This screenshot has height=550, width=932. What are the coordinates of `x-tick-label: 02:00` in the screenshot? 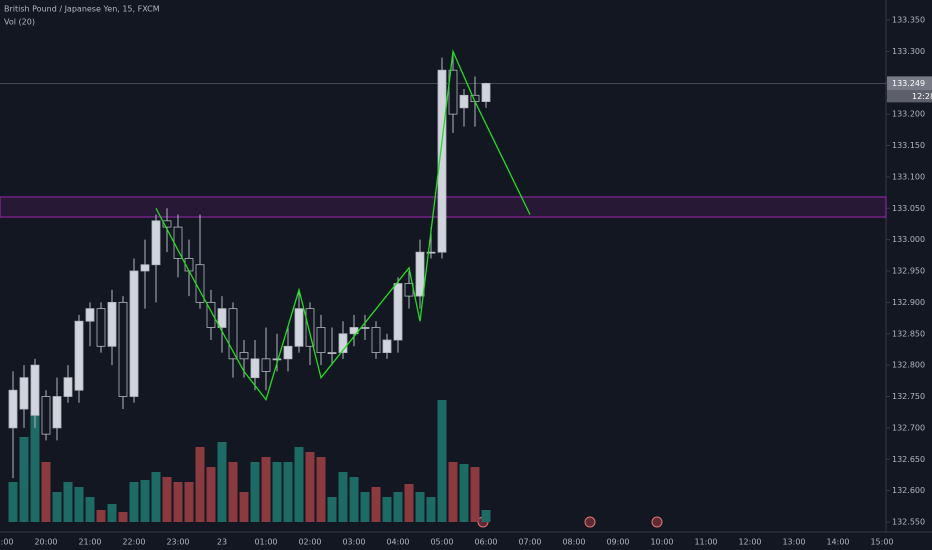 It's located at (309, 542).